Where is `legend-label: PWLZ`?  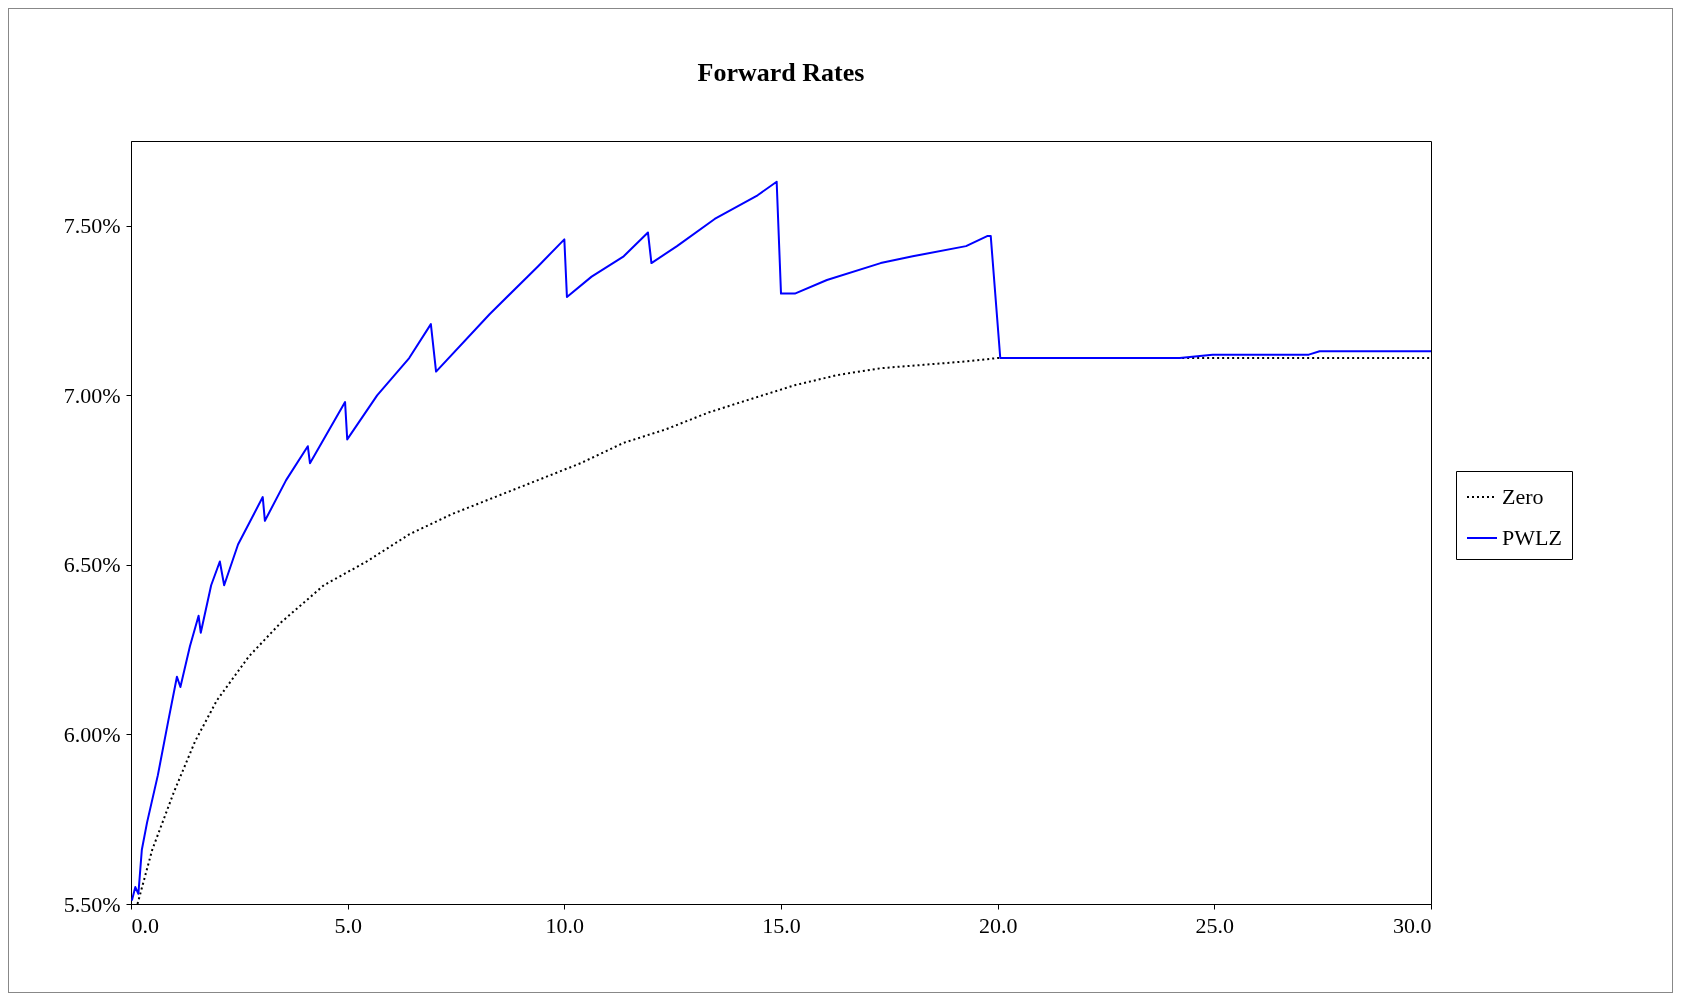
legend-label: PWLZ is located at coordinates (1532, 537).